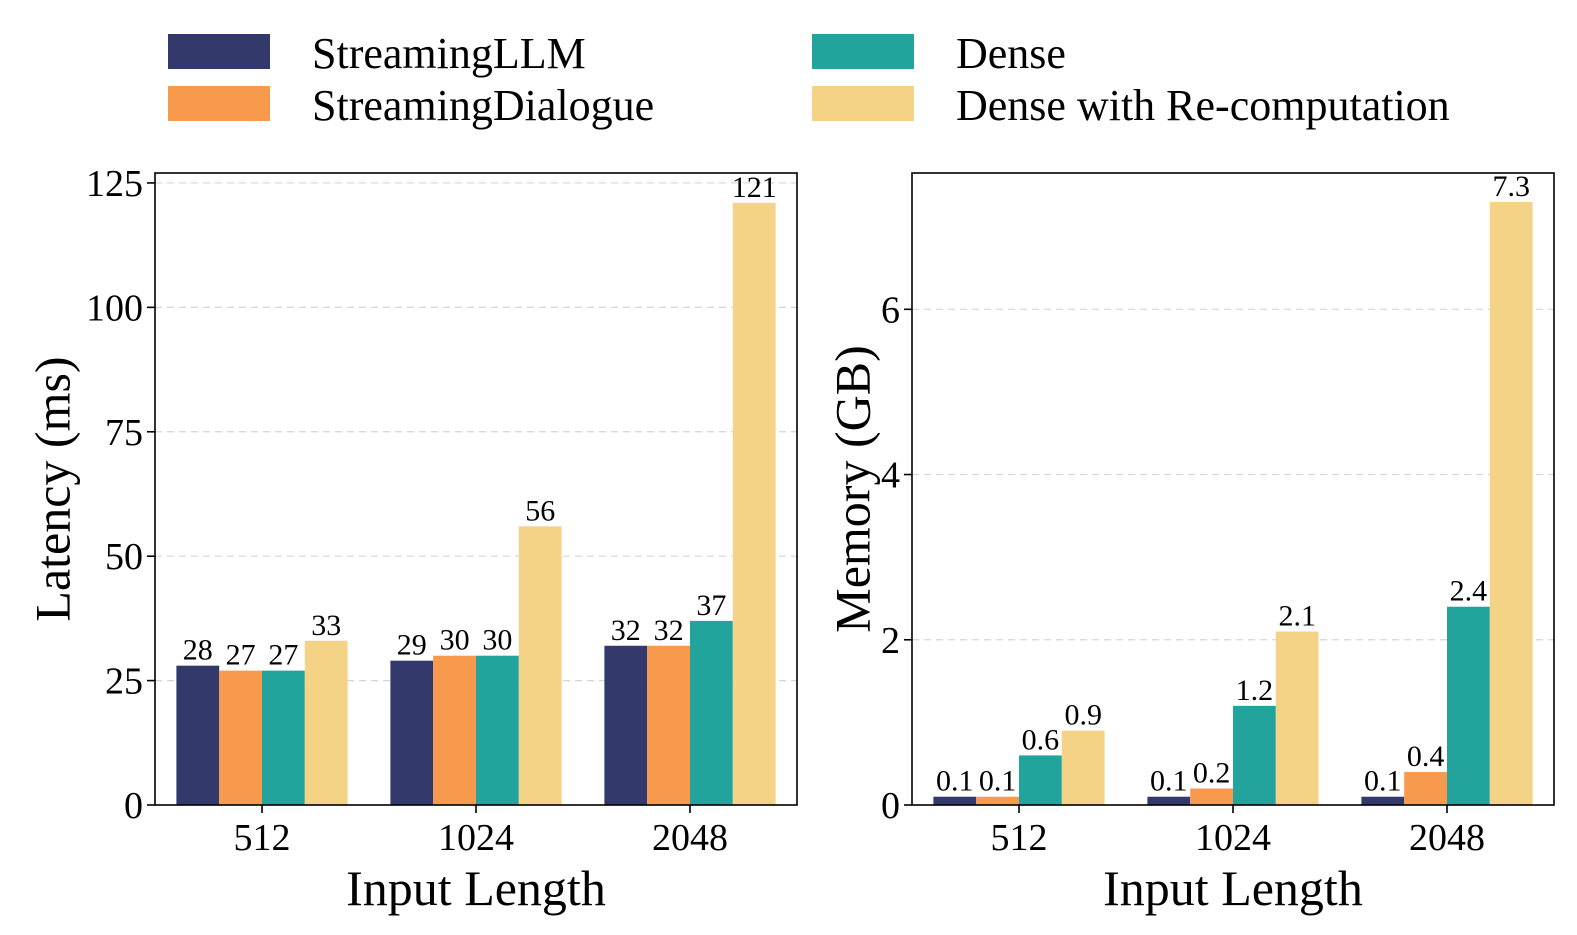 The image size is (1577, 935). I want to click on latency-data-label: 56, so click(540, 510).